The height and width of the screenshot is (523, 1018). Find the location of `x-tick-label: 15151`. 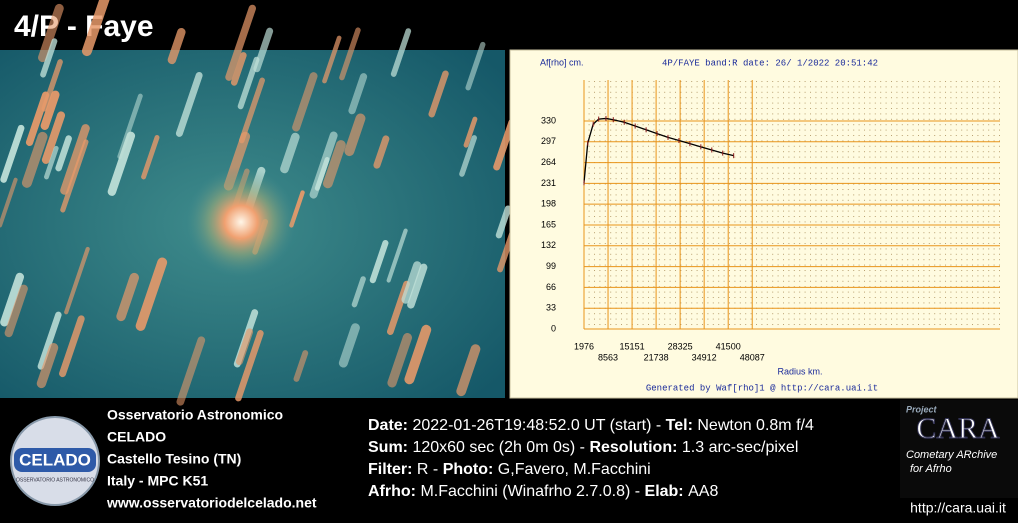

x-tick-label: 15151 is located at coordinates (632, 346).